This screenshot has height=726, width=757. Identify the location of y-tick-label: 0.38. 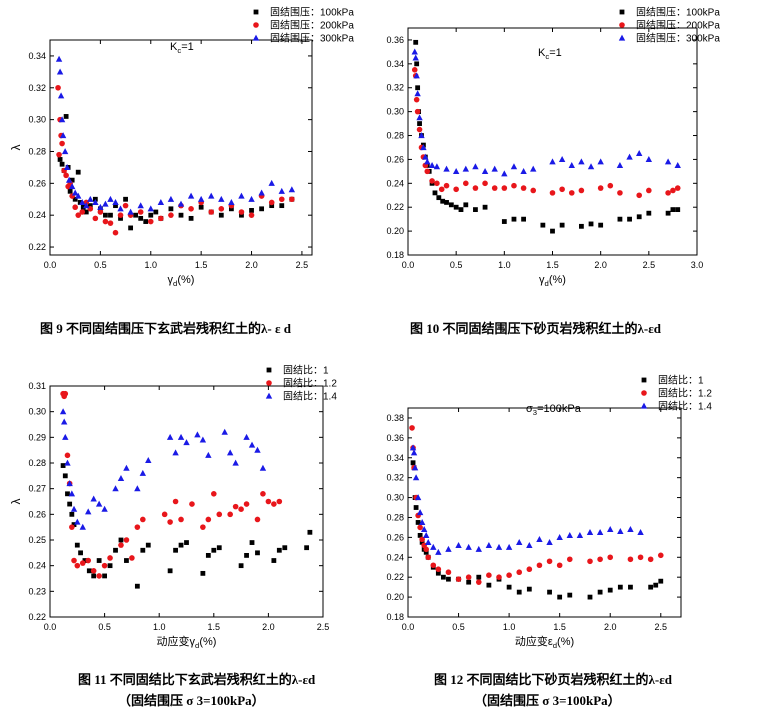
(395, 418).